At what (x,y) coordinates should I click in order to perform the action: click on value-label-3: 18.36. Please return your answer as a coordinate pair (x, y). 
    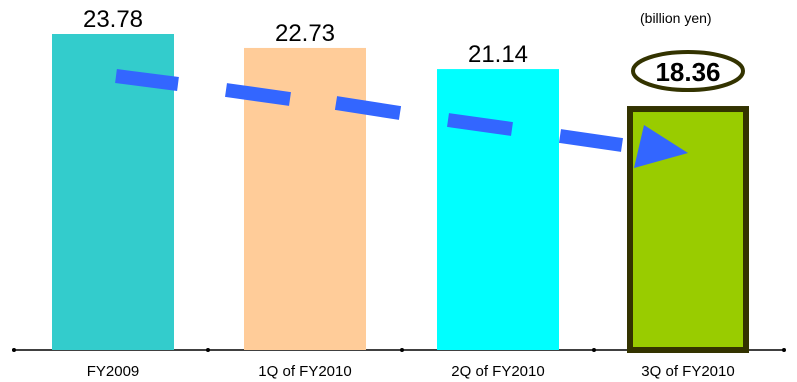
    Looking at the image, I should click on (687, 72).